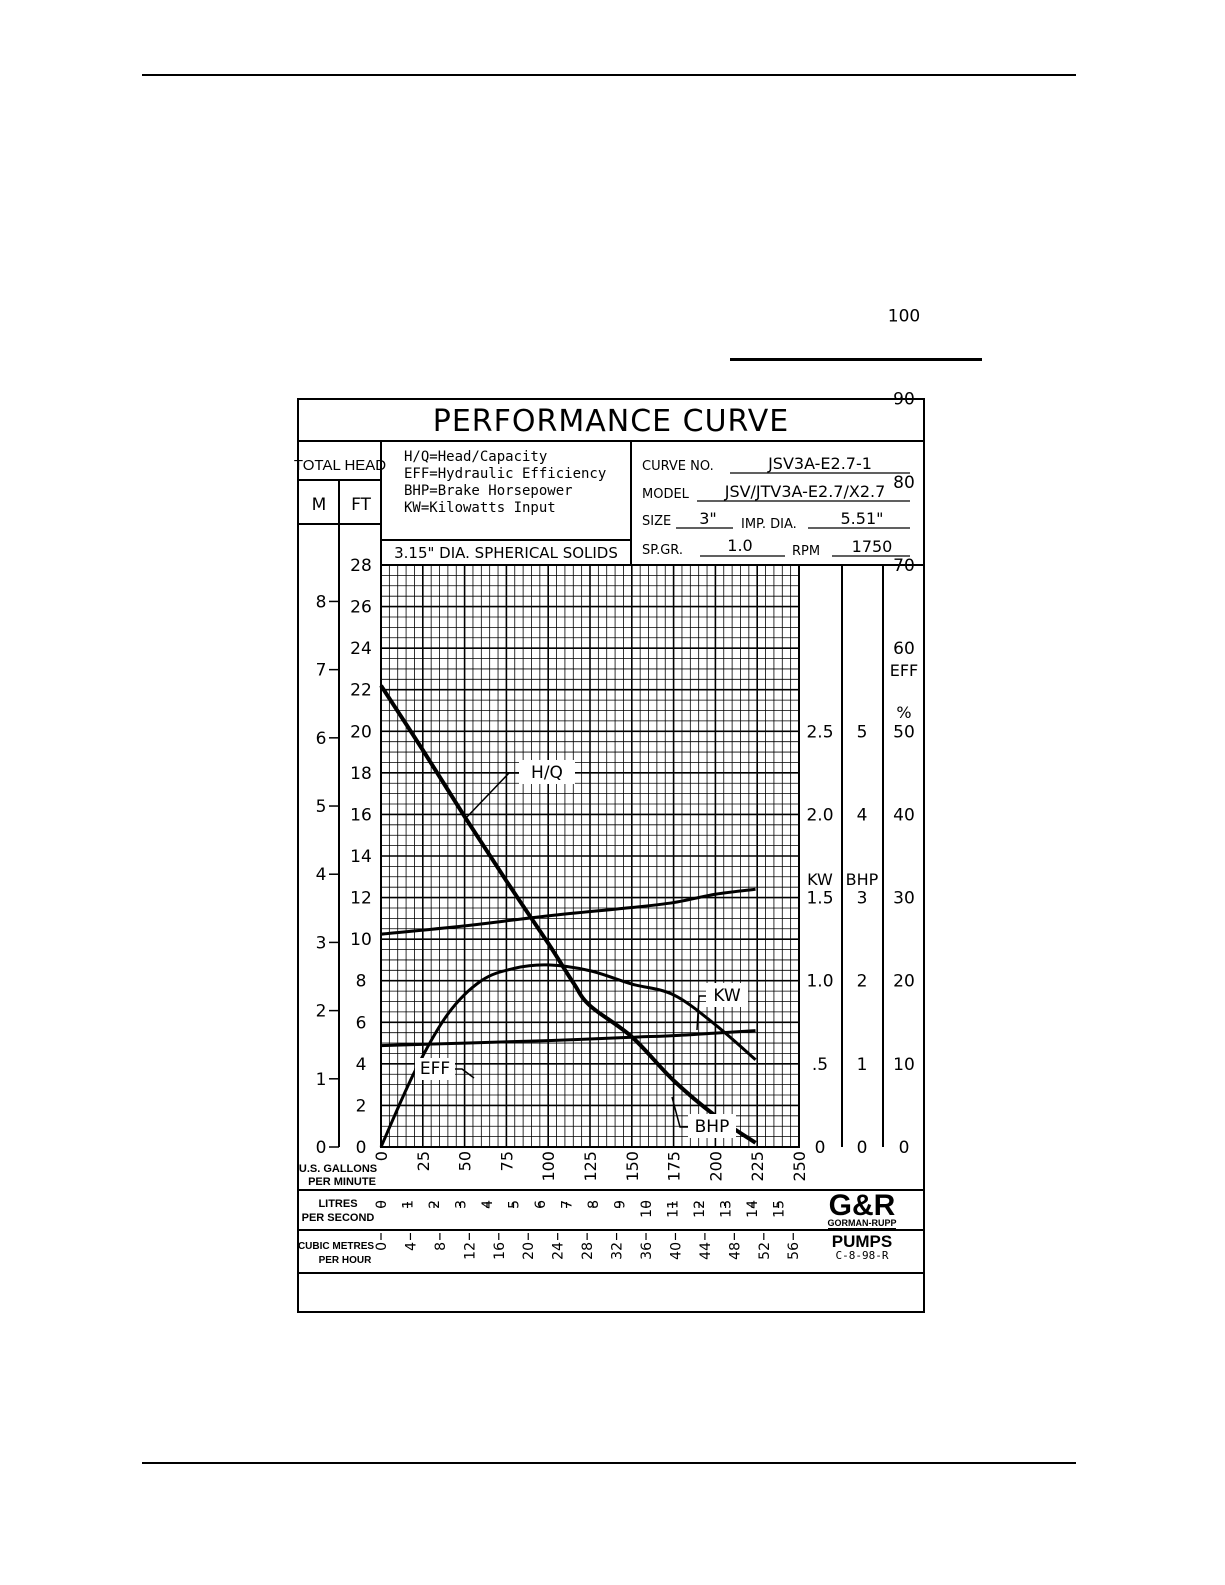  I want to click on cmh-tick-label: 8, so click(441, 1246).